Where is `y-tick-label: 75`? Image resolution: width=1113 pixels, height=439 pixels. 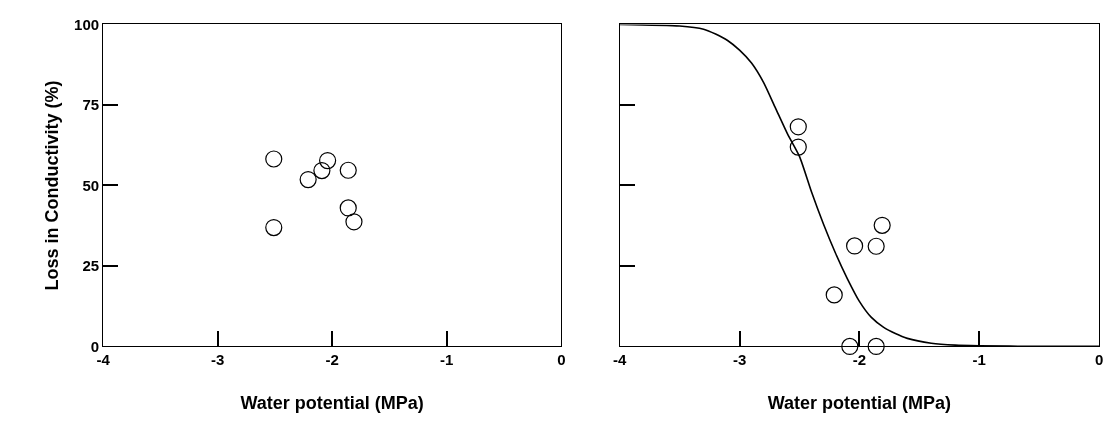
y-tick-label: 75 is located at coordinates (91, 105).